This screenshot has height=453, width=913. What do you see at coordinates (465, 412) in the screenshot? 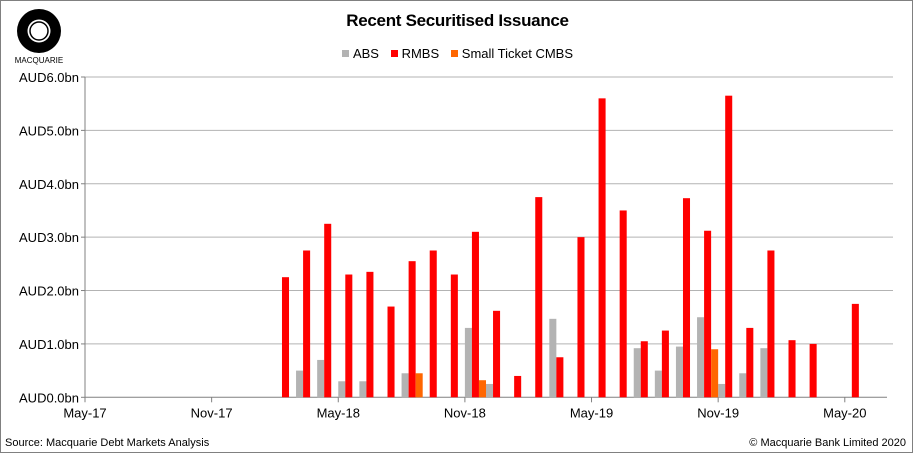
I see `x-tick-label: Nov-18` at bounding box center [465, 412].